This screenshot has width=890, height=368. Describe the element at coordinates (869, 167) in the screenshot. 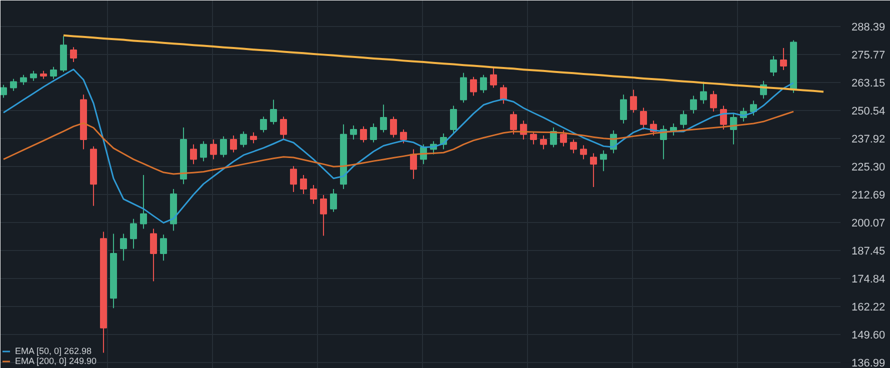

I see `y-tick-label: 225.30` at that location.